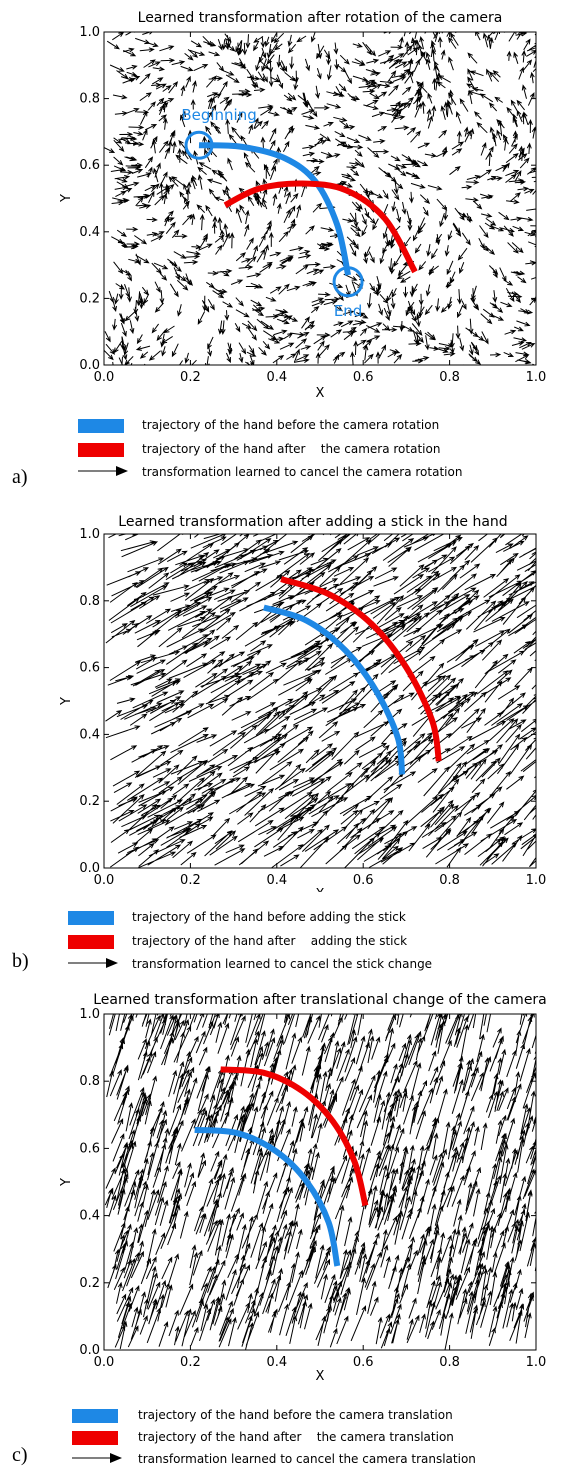 The height and width of the screenshot is (1476, 569). Describe the element at coordinates (218, 115) in the screenshot. I see `beginning-label: Beginning` at that location.